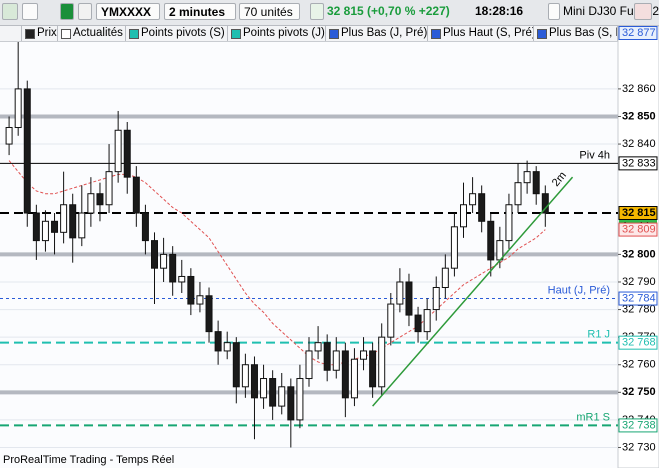 The width and height of the screenshot is (659, 468). Describe the element at coordinates (128, 11) in the screenshot. I see `symbol-select: YMXXXX` at that location.